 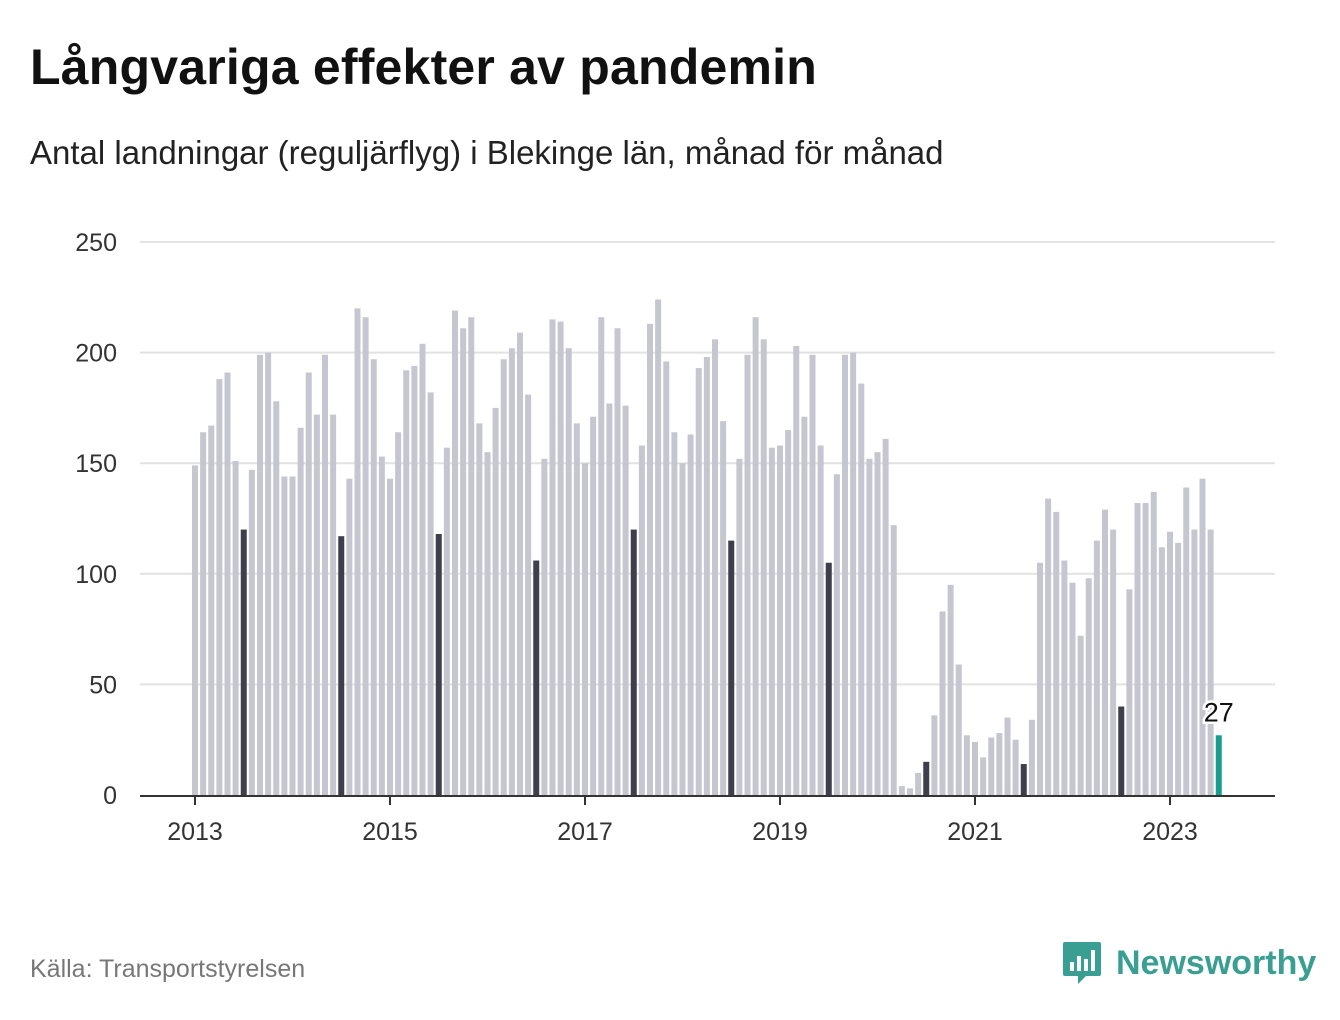 What do you see at coordinates (96, 354) in the screenshot?
I see `y-tick-label: 200` at bounding box center [96, 354].